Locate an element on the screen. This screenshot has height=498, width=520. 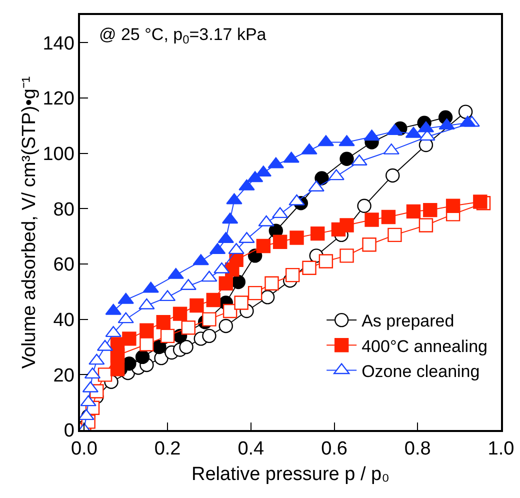
x-tick-label: 0.8 is located at coordinates (417, 449).